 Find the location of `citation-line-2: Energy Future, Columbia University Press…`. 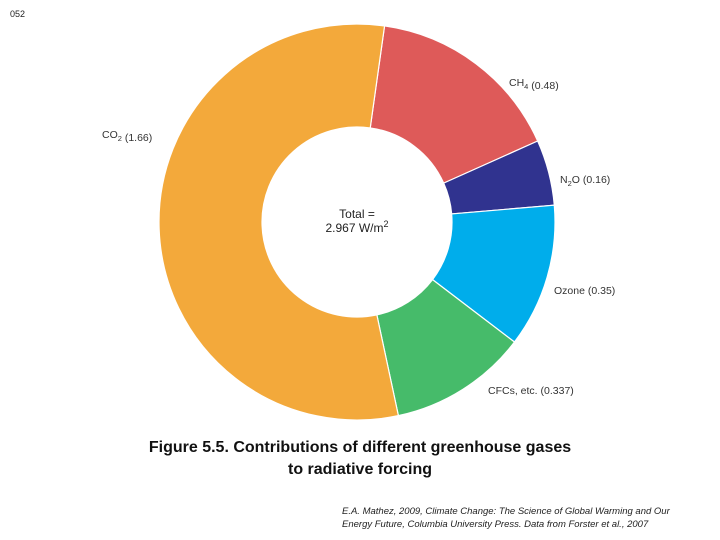

citation-line-2: Energy Future, Columbia University Press… is located at coordinates (495, 524).